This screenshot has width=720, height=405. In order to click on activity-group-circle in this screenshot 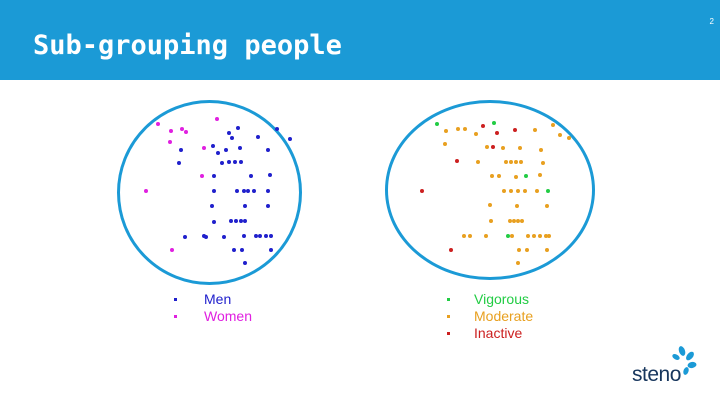, I will do `click(490, 190)`.